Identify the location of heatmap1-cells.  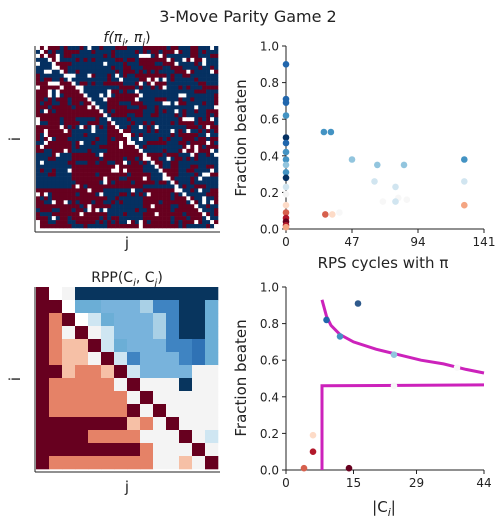
(127, 137).